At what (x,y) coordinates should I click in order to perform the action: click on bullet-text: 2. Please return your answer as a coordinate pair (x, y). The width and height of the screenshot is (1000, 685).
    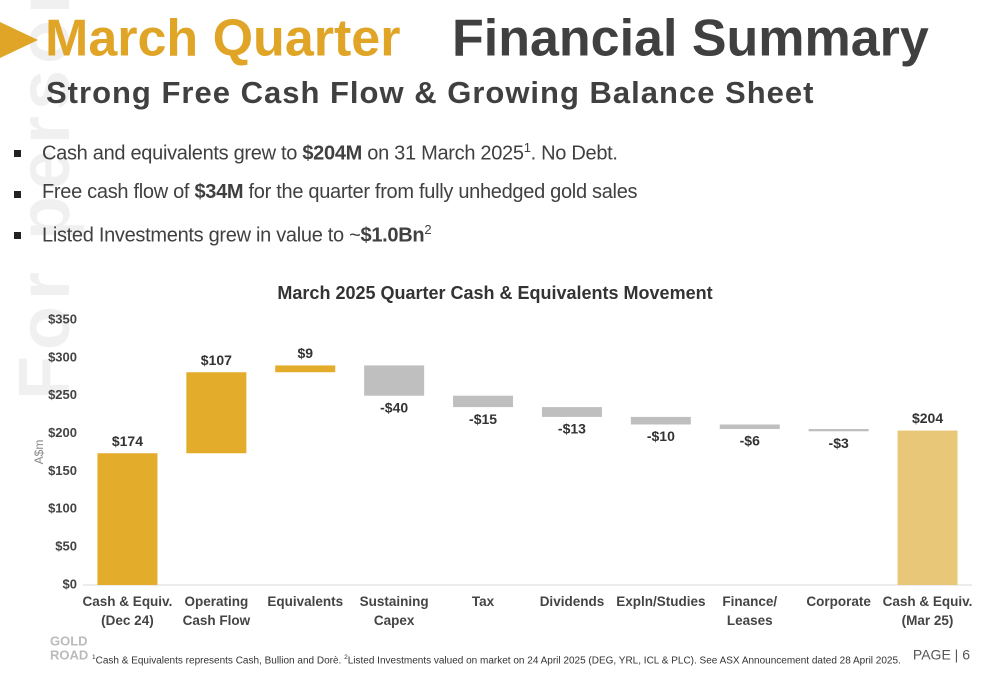
    Looking at the image, I should click on (428, 229).